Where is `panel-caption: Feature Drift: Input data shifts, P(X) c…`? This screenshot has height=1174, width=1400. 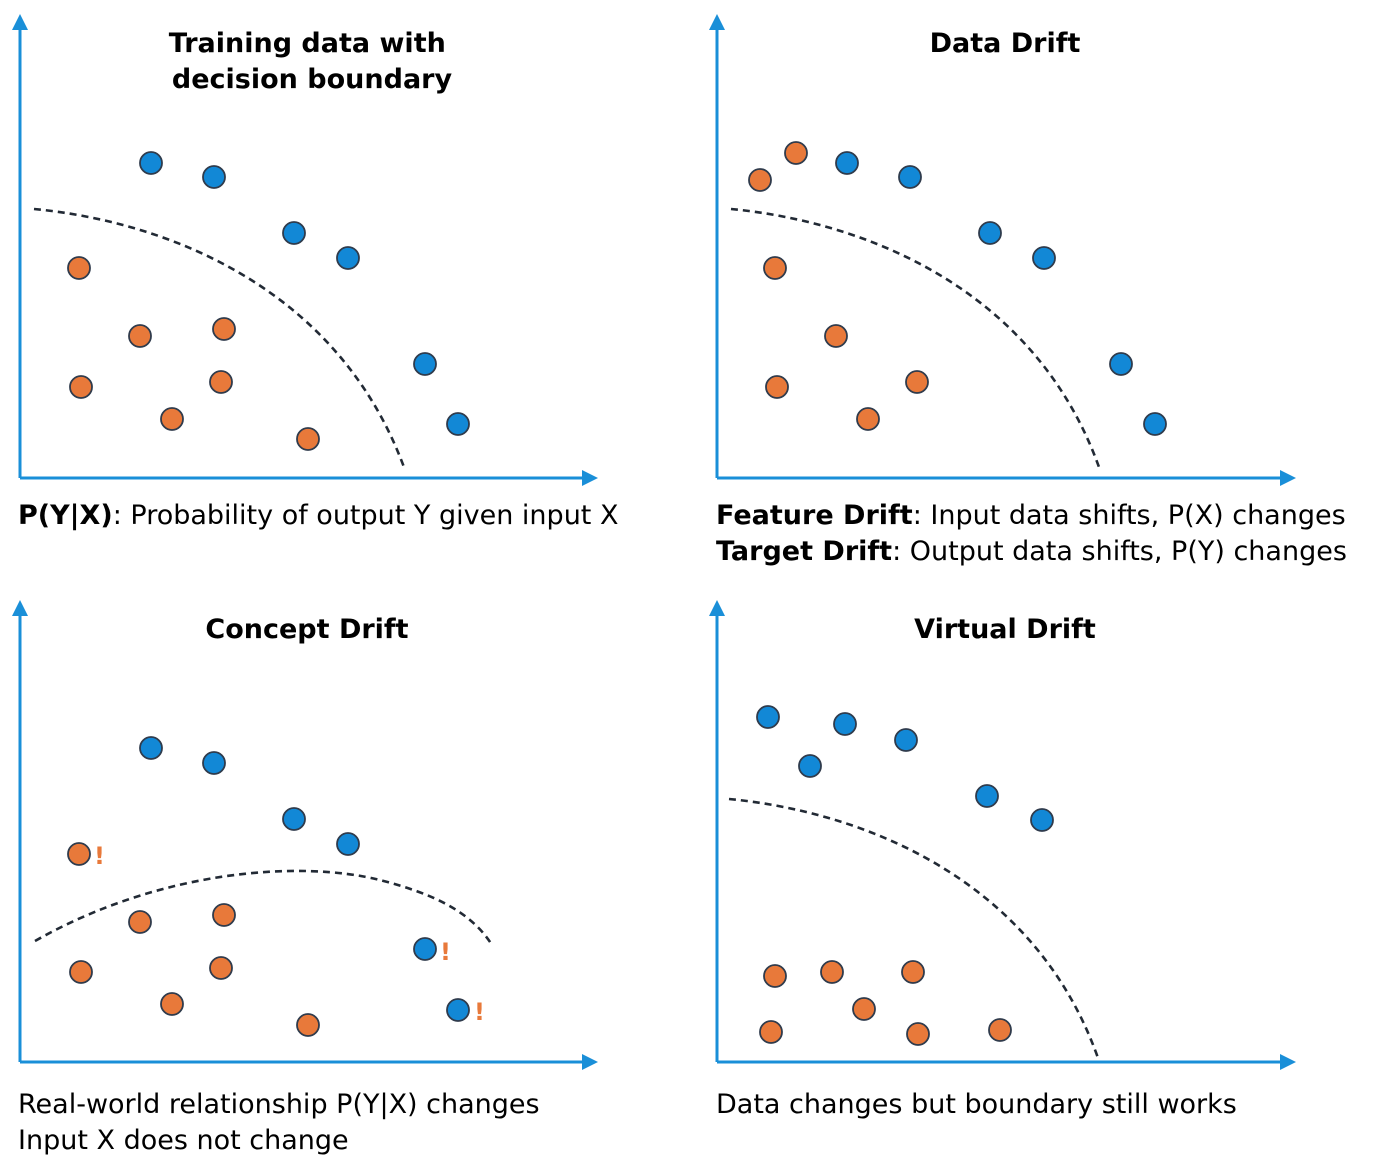 panel-caption: Feature Drift: Input data shifts, P(X) c… is located at coordinates (1031, 515).